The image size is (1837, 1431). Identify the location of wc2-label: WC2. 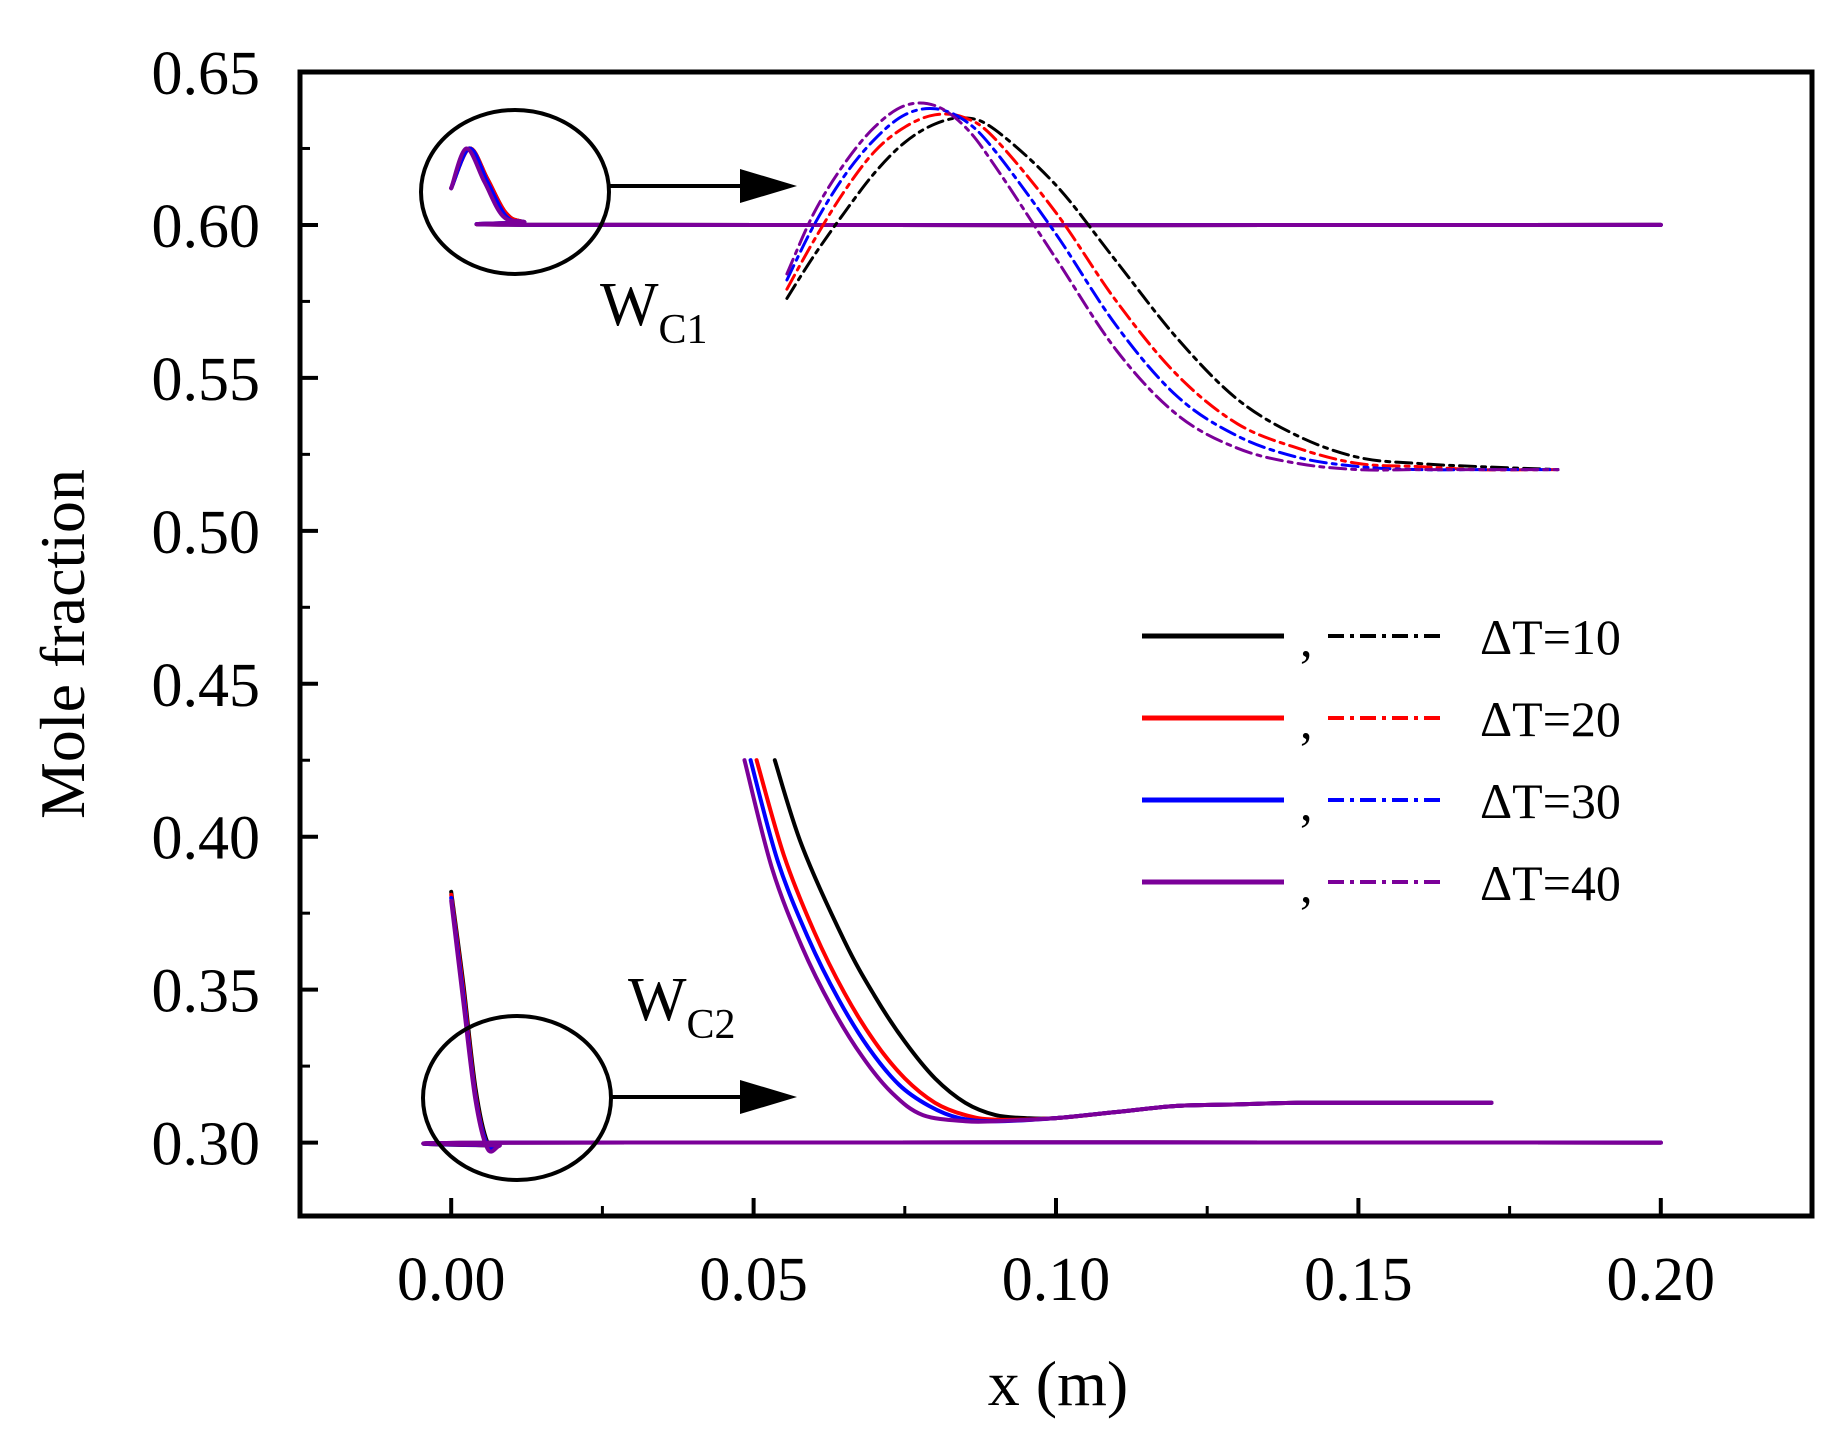
(682, 1007).